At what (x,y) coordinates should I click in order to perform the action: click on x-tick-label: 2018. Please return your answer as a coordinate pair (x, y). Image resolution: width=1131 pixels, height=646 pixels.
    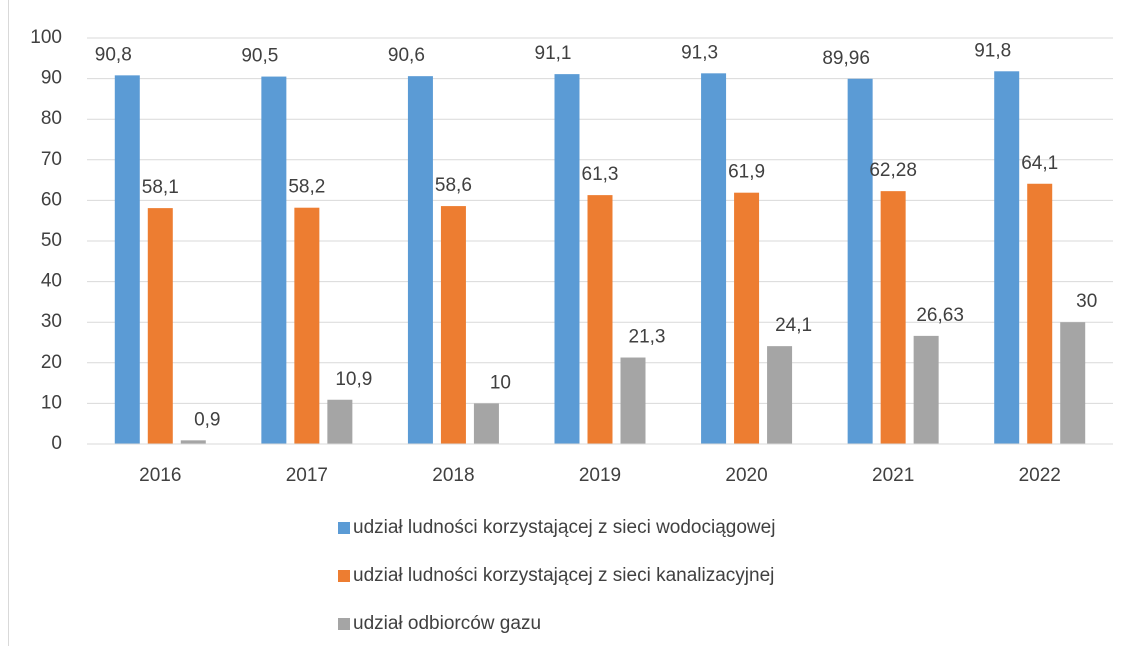
    Looking at the image, I should click on (453, 475).